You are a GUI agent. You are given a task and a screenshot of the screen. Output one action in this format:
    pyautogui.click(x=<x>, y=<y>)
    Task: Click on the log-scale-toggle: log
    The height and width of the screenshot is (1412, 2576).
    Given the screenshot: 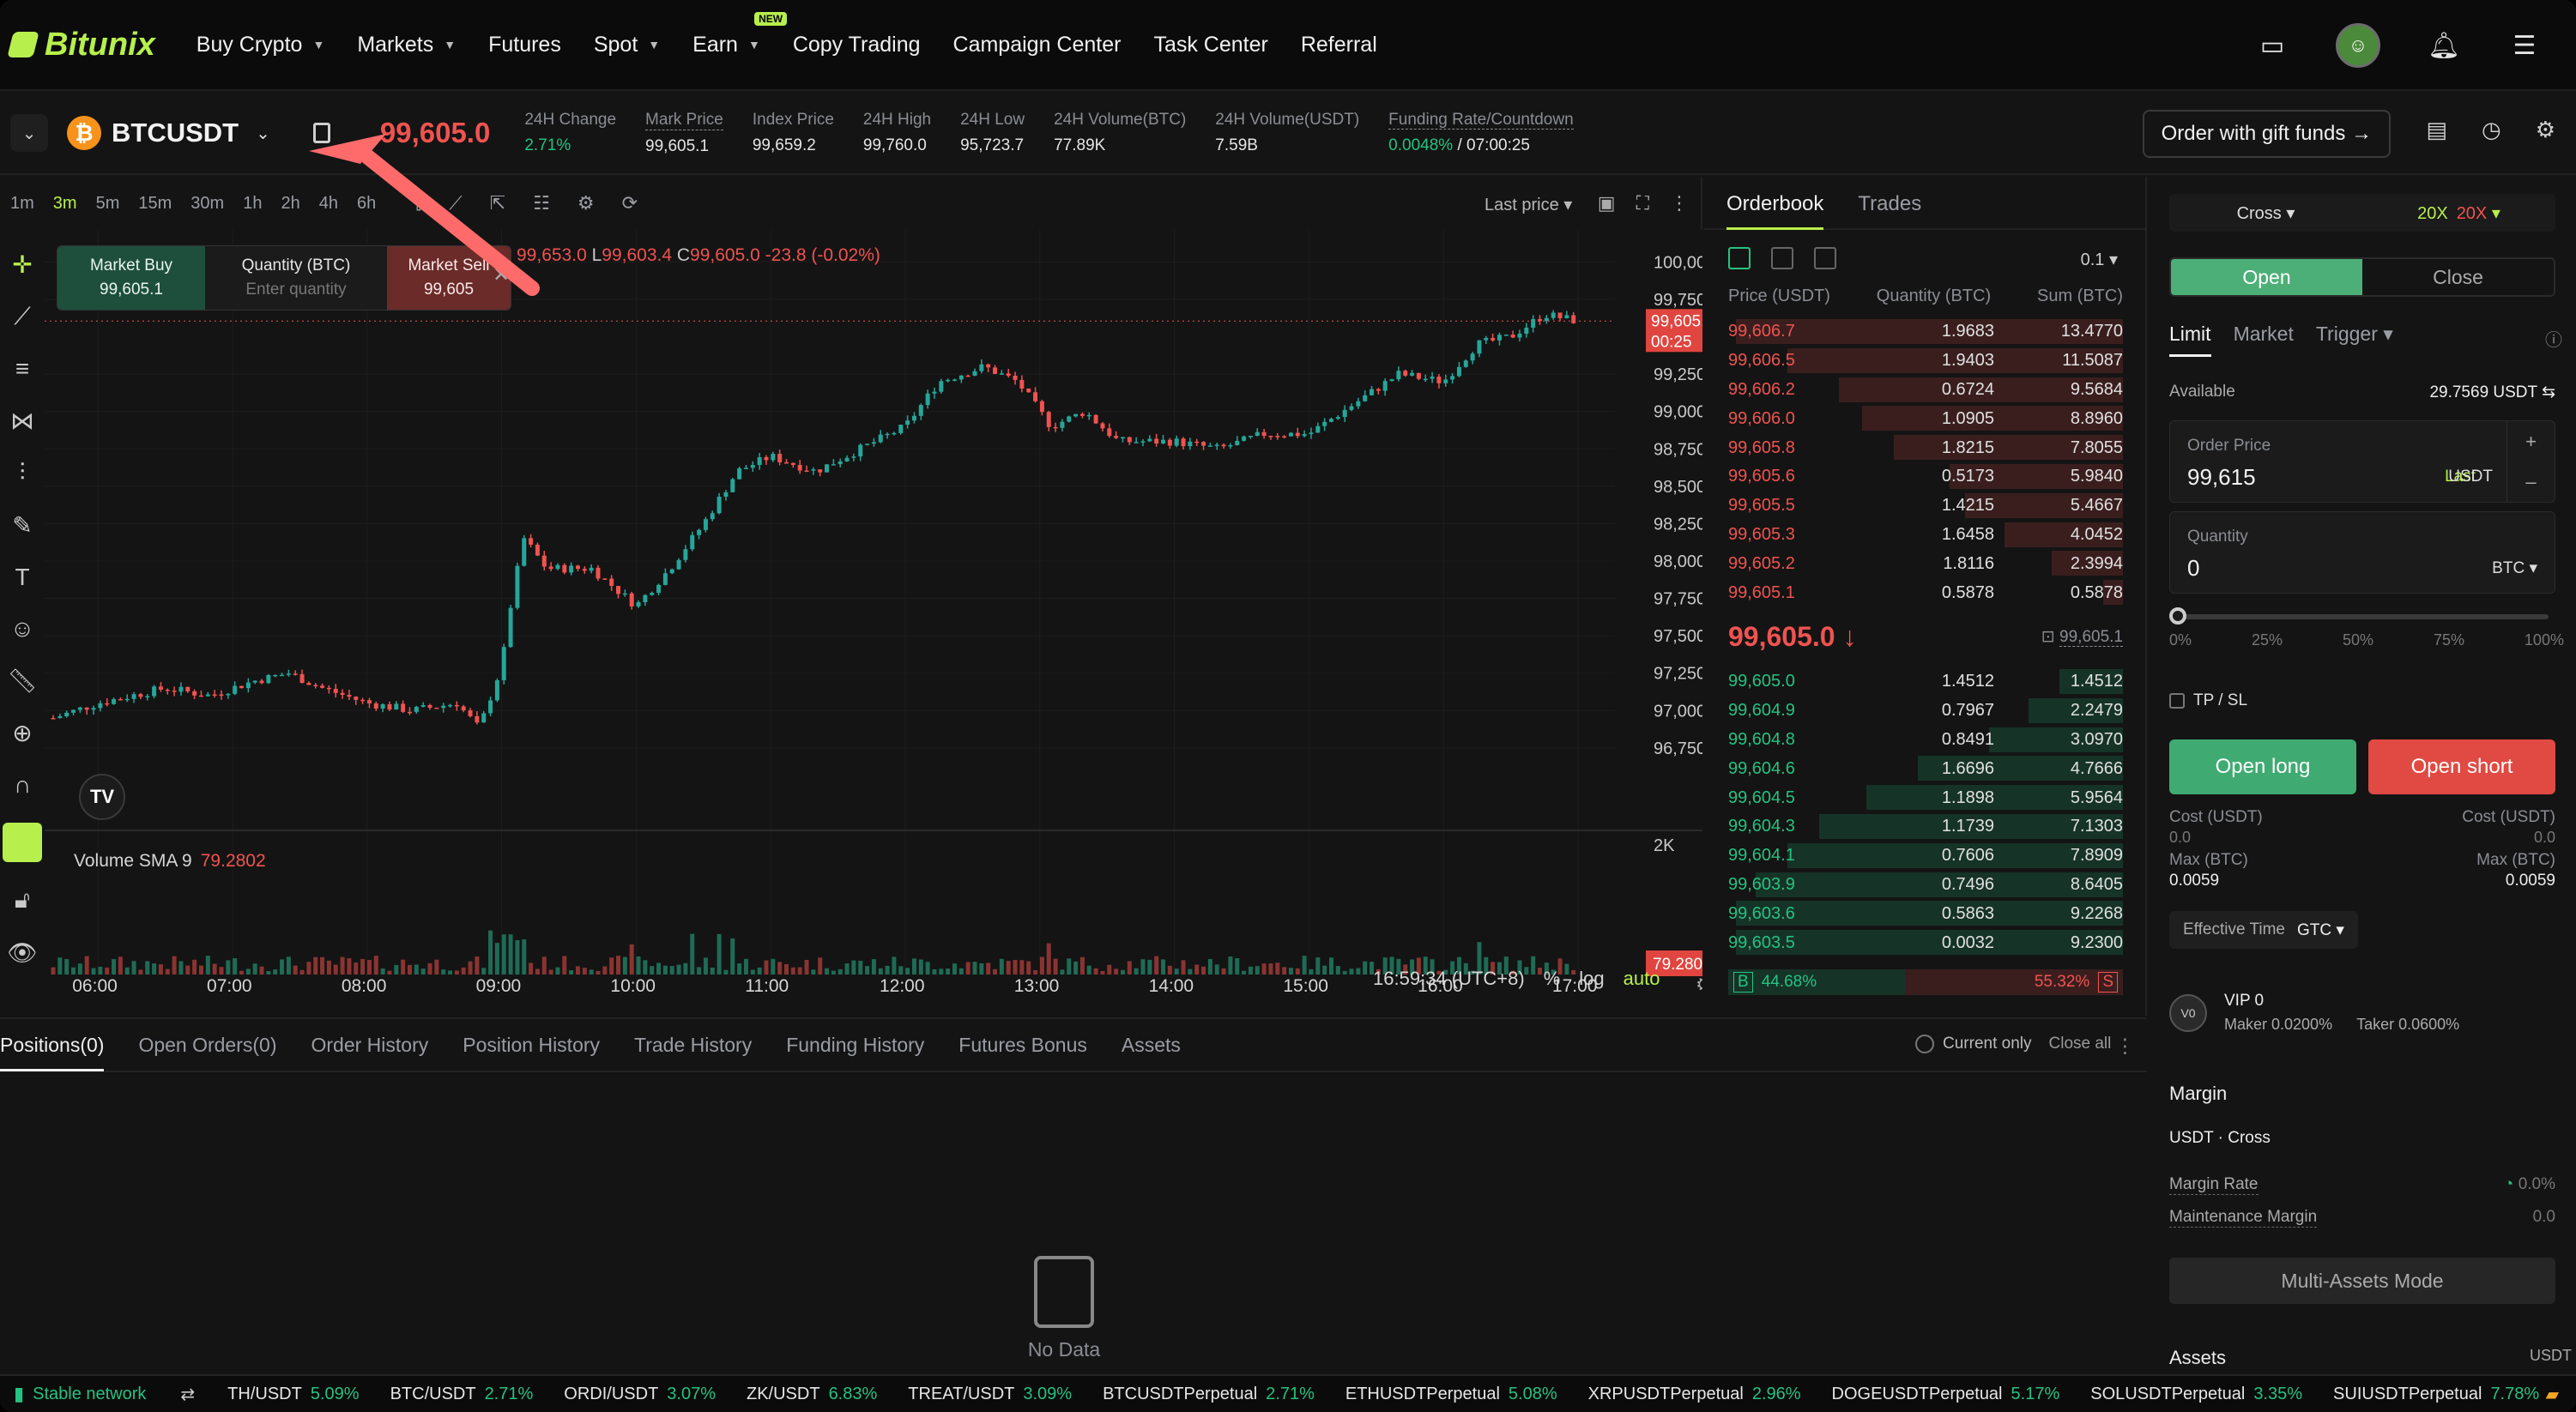 What is the action you would take?
    pyautogui.click(x=1592, y=978)
    